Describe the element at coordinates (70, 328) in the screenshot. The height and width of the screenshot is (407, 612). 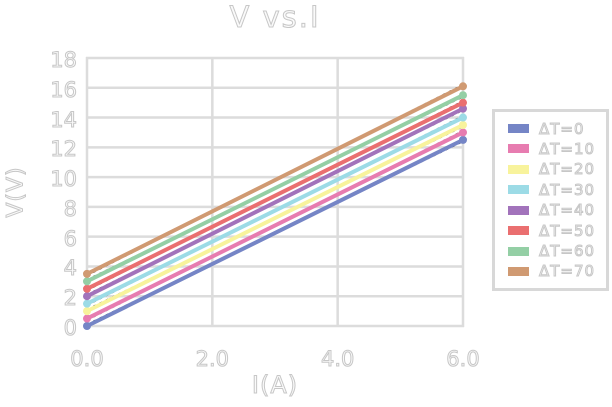
I see `y-tick-label: 0` at that location.